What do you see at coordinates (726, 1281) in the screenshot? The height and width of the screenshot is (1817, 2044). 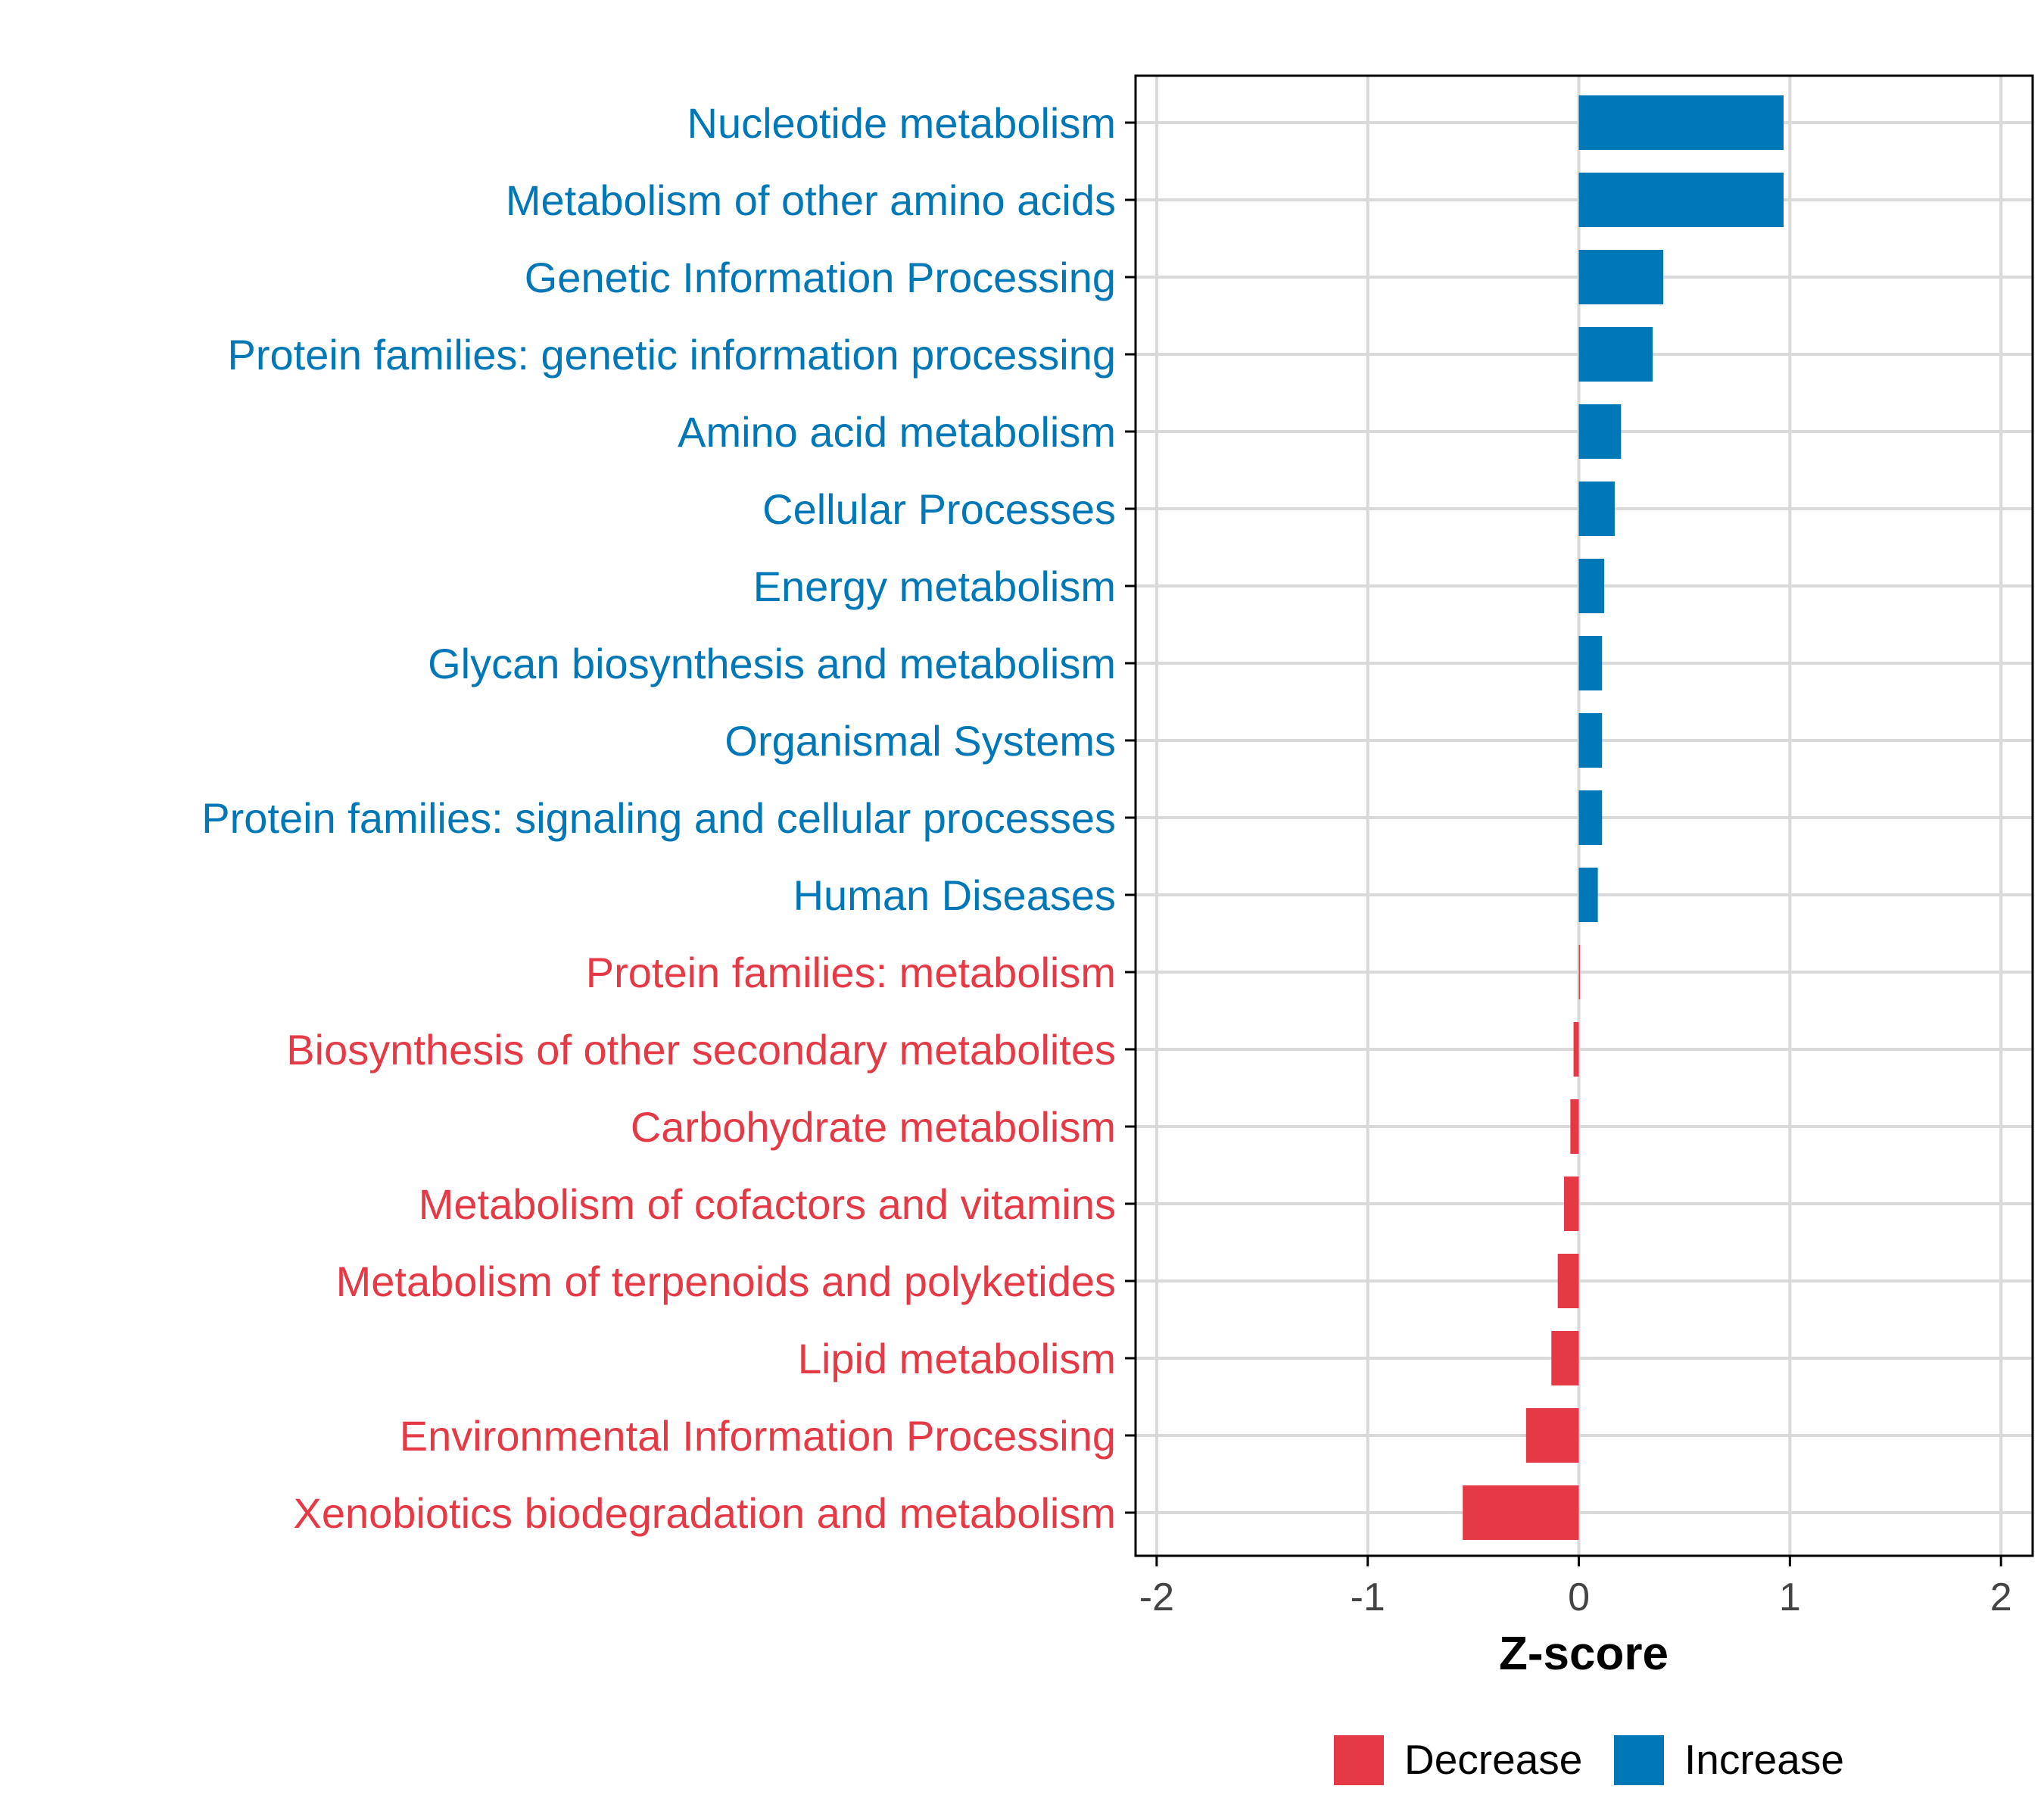 I see `y-tick-label: Metabolism of terpenoids and polyketides` at bounding box center [726, 1281].